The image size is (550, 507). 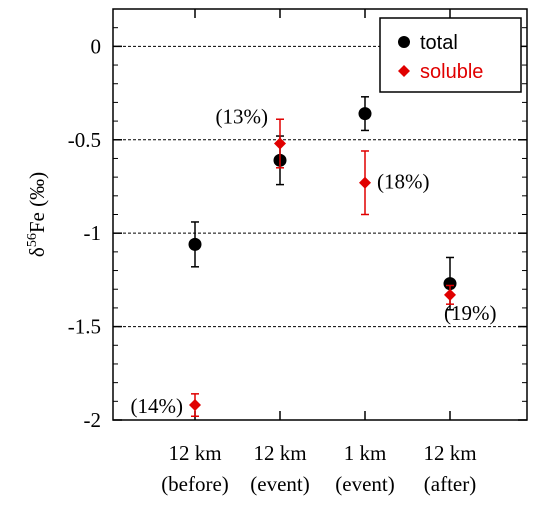 What do you see at coordinates (404, 71) in the screenshot?
I see `legend-marker-soluble` at bounding box center [404, 71].